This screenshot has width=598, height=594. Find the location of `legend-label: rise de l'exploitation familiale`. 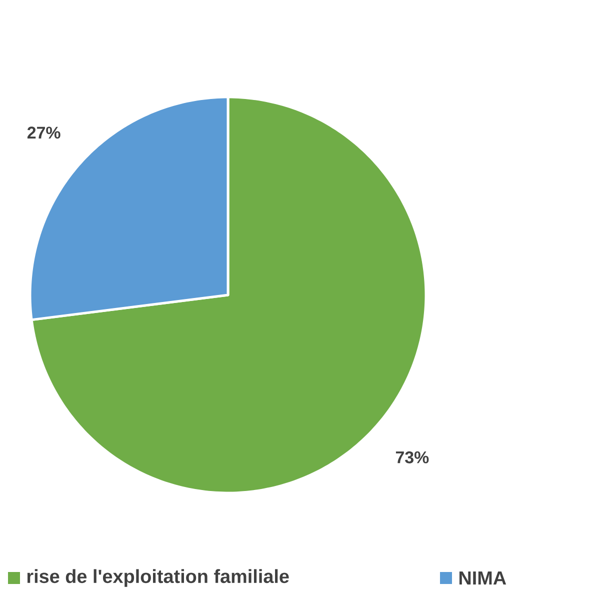

legend-label: rise de l'exploitation familiale is located at coordinates (158, 578).